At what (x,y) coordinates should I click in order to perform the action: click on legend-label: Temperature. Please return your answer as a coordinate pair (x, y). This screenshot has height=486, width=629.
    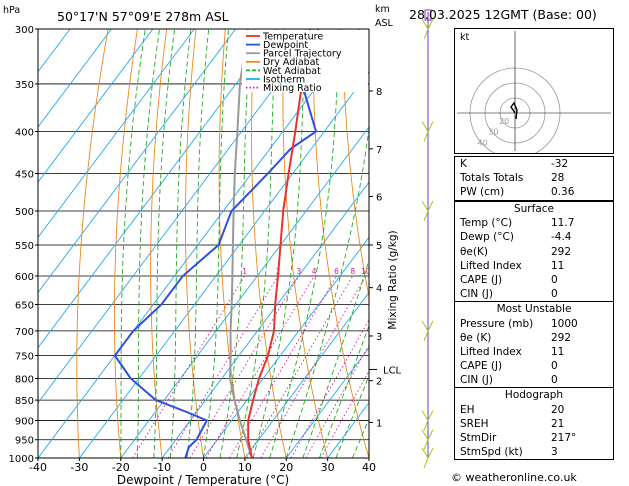
    Looking at the image, I should click on (292, 36).